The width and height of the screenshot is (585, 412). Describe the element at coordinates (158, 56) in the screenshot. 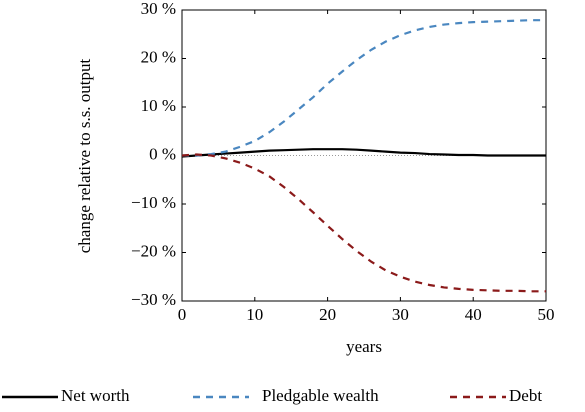

I see `y-tick-label: 20 %` at that location.